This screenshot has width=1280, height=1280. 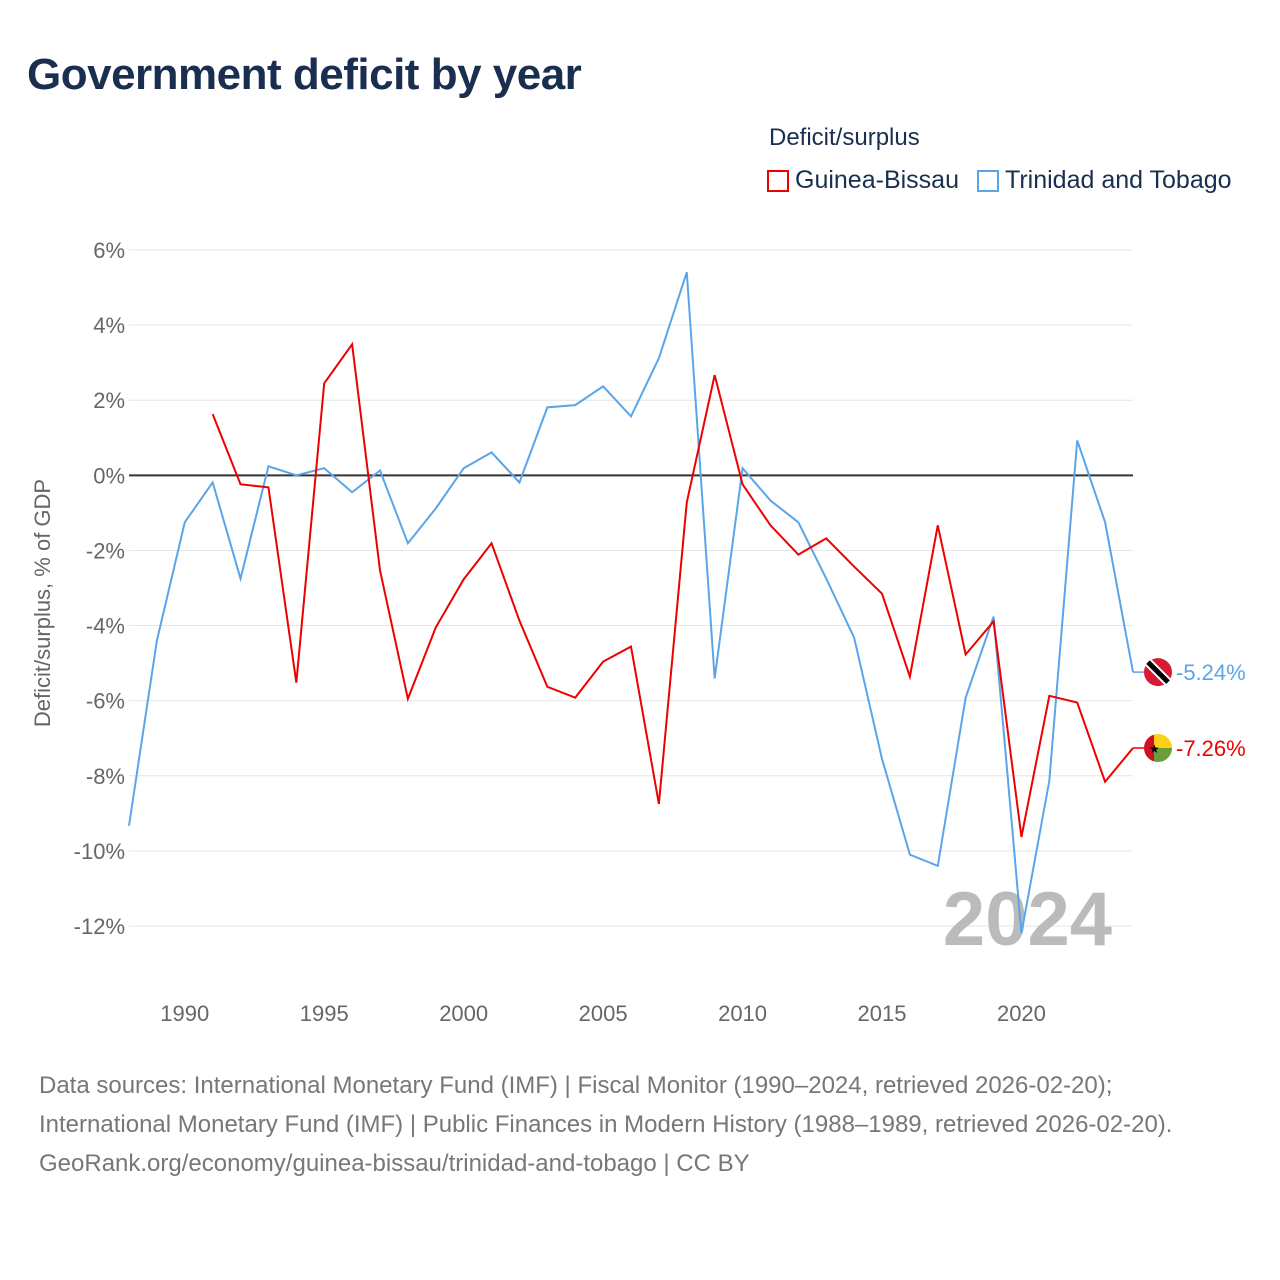 I want to click on legend-item-trinidad-and-tobago: Trinidad and Tobago, so click(x=1104, y=180).